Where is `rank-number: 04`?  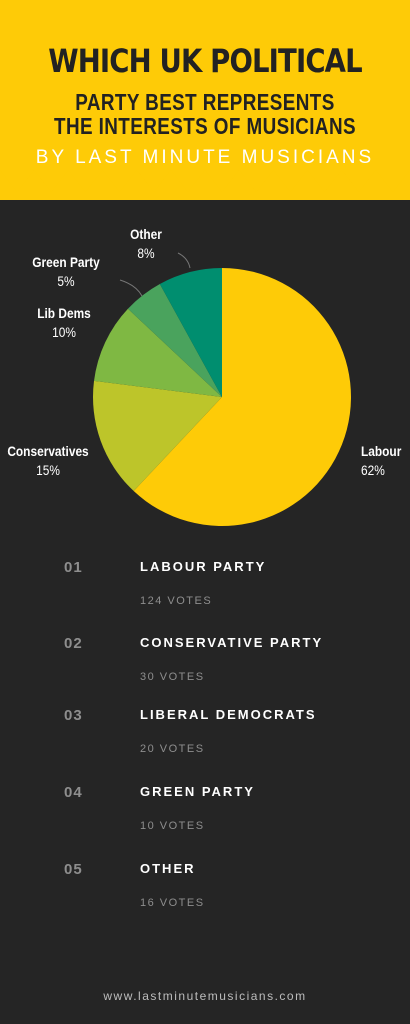 rank-number: 04 is located at coordinates (73, 792).